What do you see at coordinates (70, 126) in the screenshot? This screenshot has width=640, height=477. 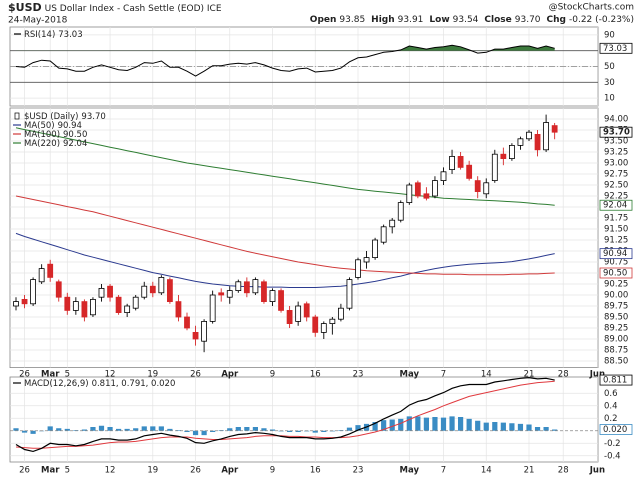 I see `legend-value: 90.94` at bounding box center [70, 126].